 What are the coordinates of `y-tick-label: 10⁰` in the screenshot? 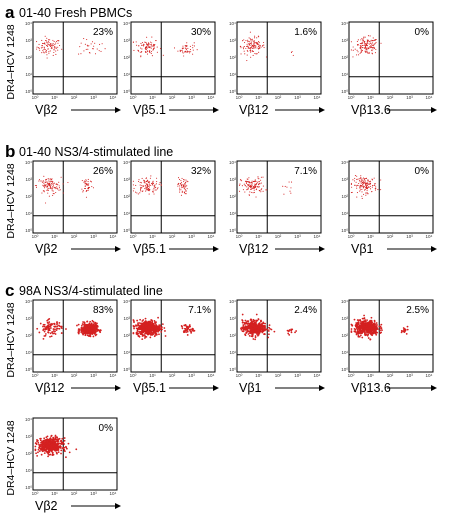 It's located at (126, 230).